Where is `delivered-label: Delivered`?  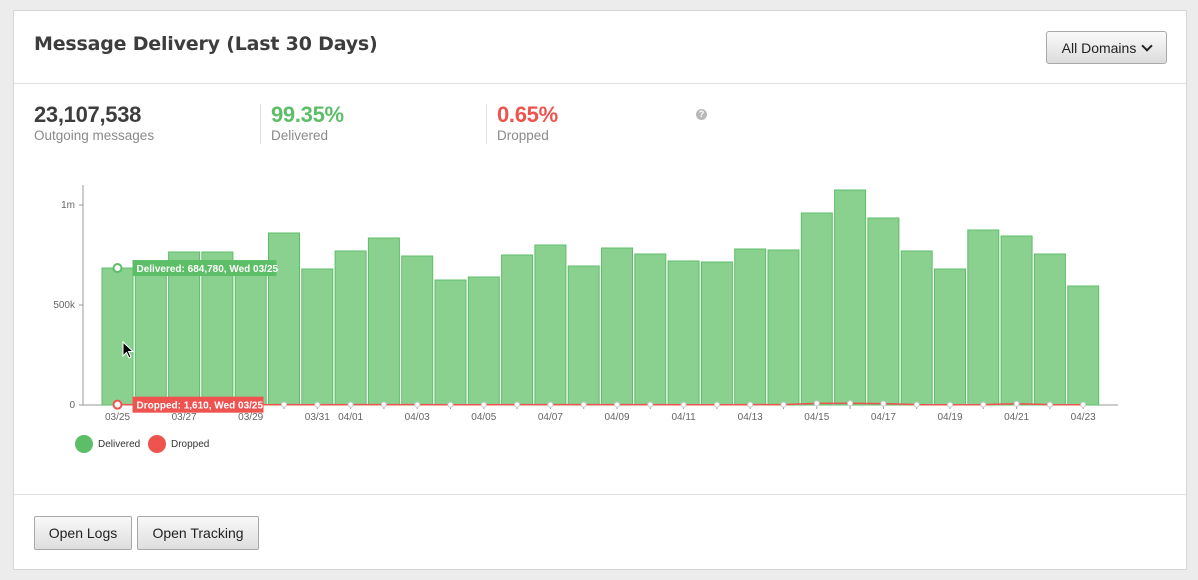
delivered-label: Delivered is located at coordinates (300, 135).